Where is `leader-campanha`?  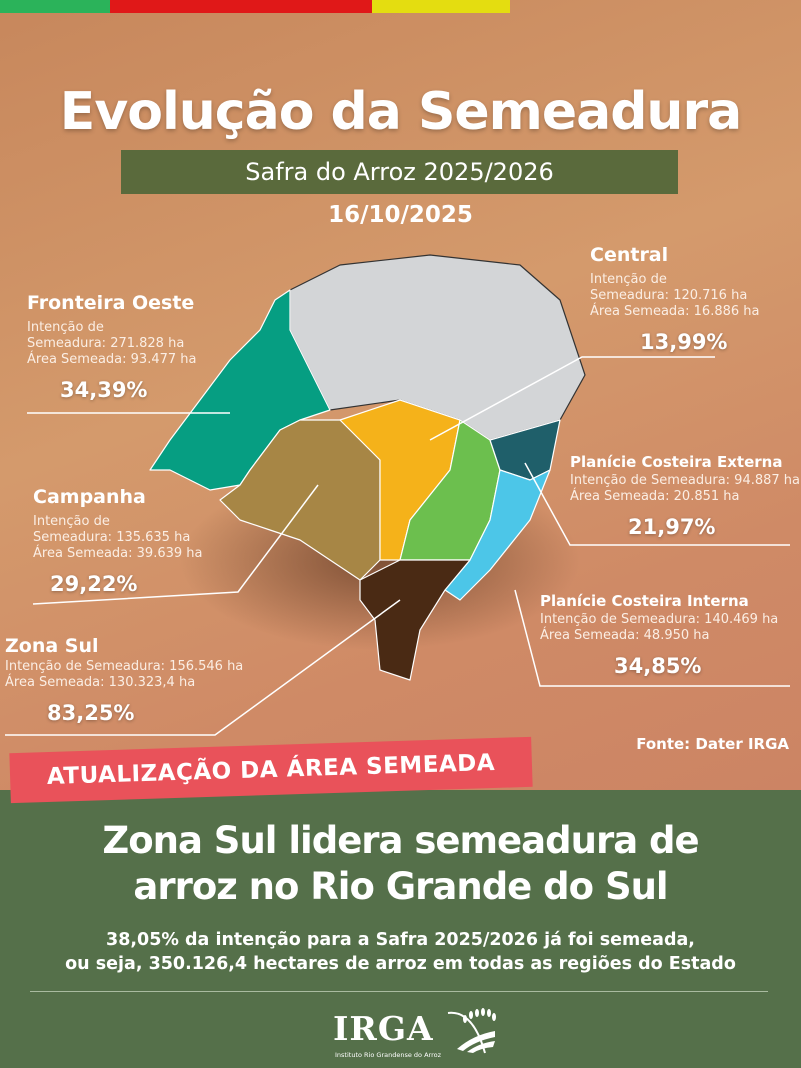 leader-campanha is located at coordinates (175, 544).